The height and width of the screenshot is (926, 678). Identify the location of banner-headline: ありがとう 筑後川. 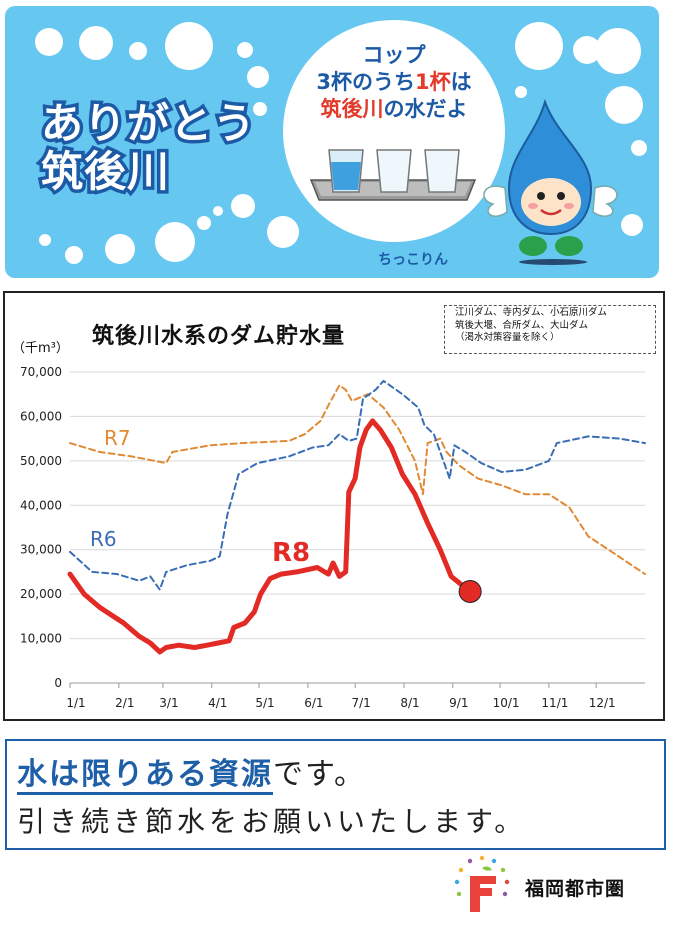
(147, 147).